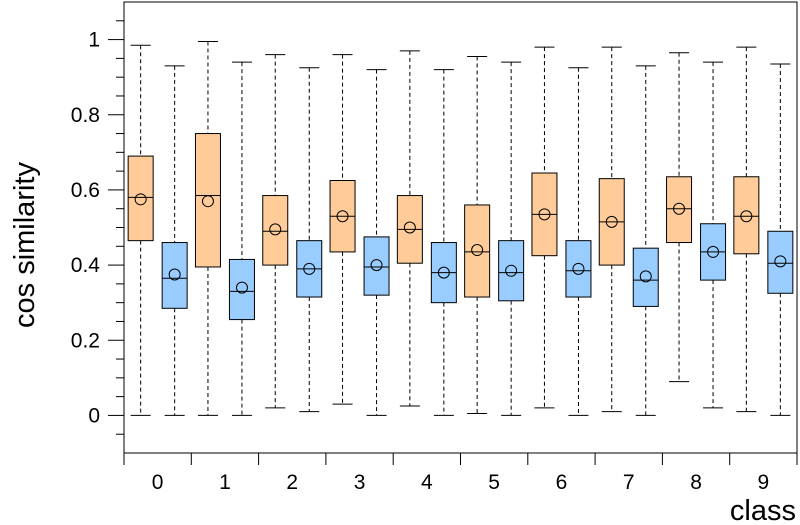 The image size is (800, 525). I want to click on x-tick-label: 6, so click(562, 482).